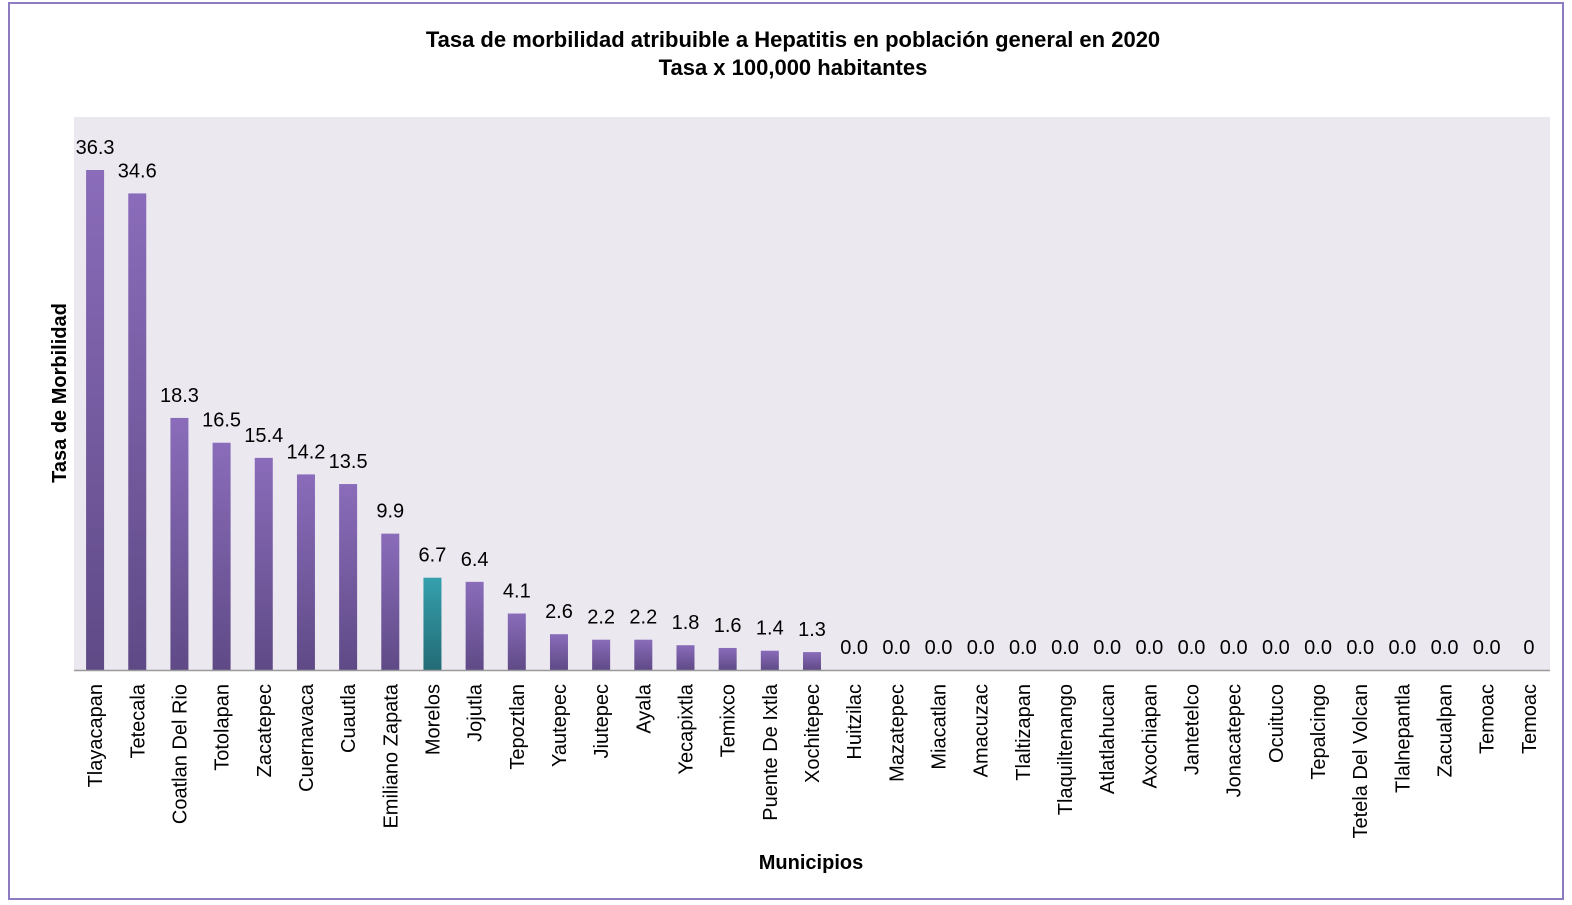 This screenshot has width=1572, height=905. I want to click on x-tick-label-26: Jantetelco, so click(1193, 729).